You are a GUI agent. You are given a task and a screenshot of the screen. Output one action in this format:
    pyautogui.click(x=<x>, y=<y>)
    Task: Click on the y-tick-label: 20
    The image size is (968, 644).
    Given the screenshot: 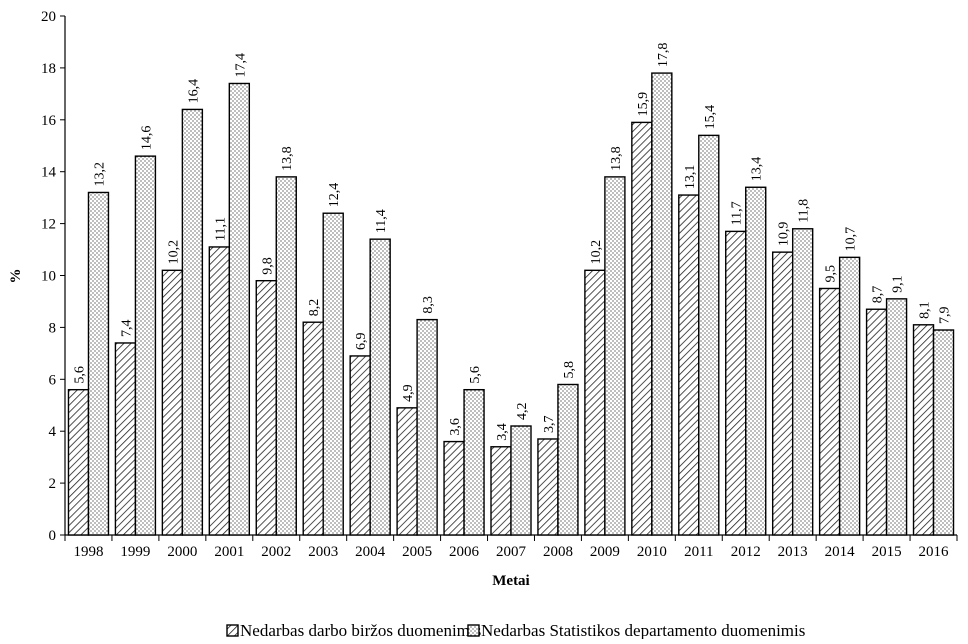 What is the action you would take?
    pyautogui.click(x=48, y=17)
    